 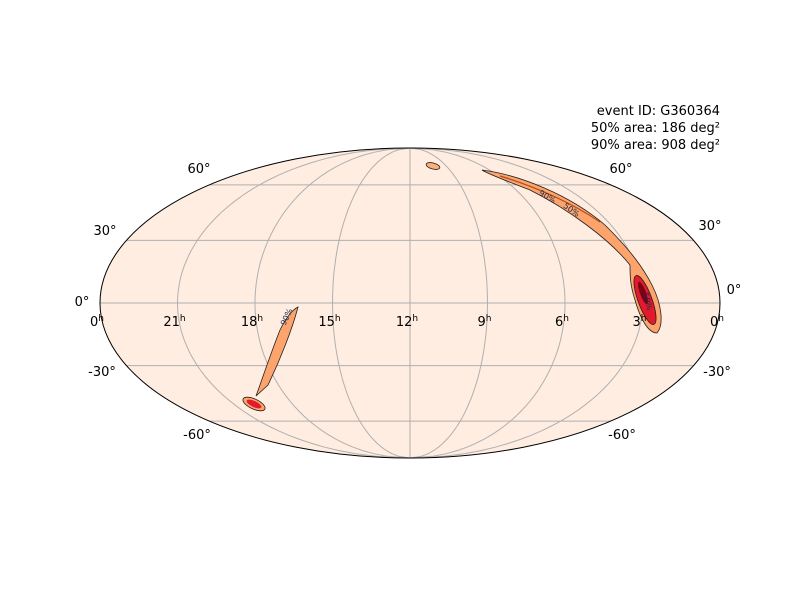 I want to click on ra-label: 12h, so click(x=407, y=322).